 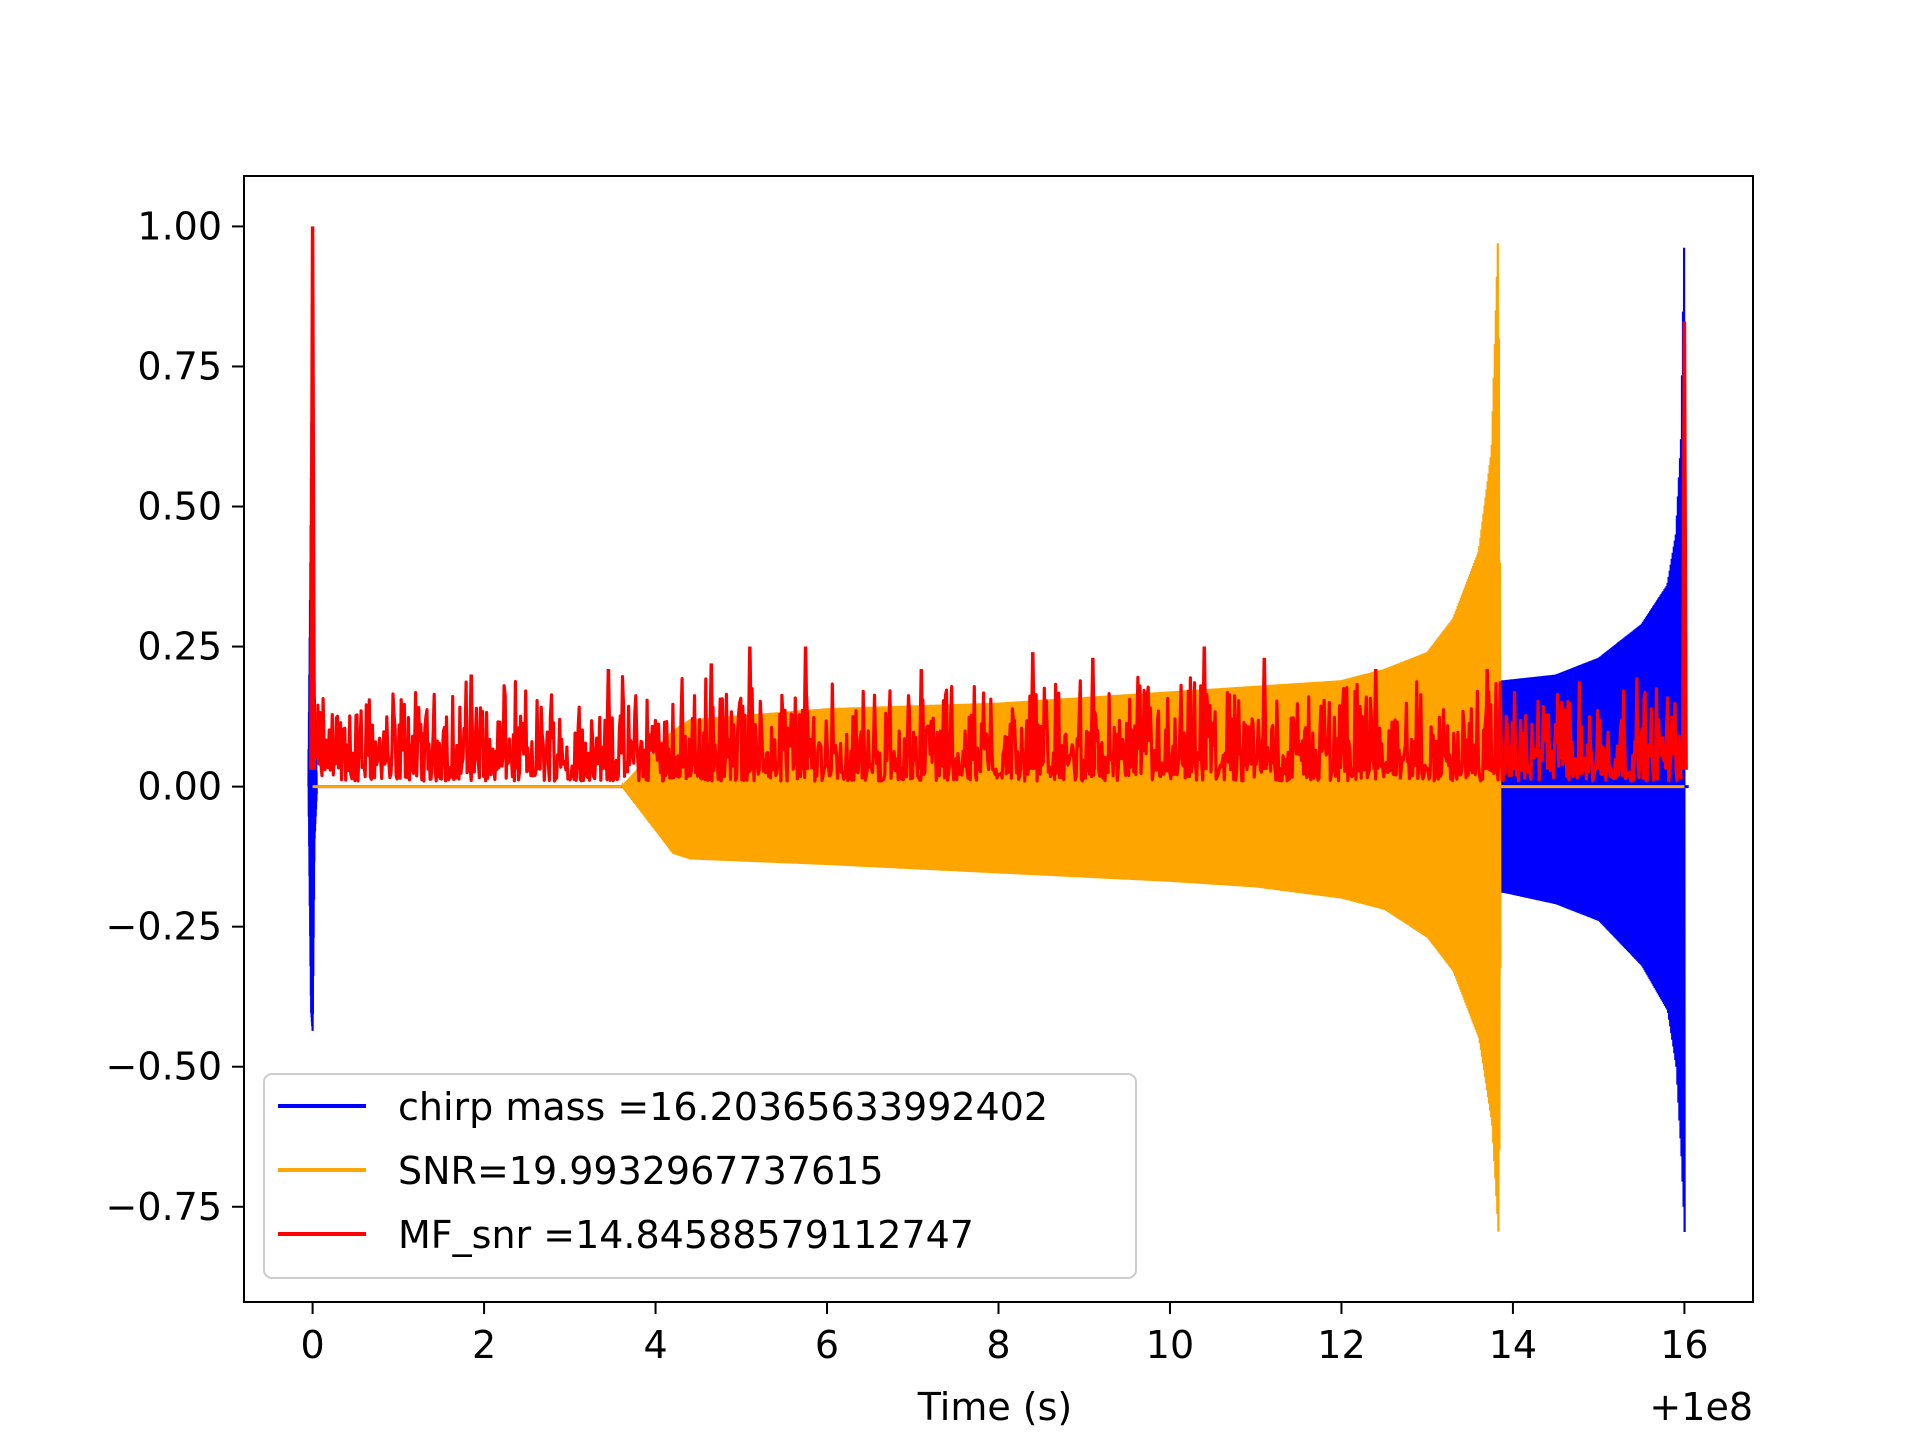 What do you see at coordinates (179, 787) in the screenshot?
I see `y-tick-label: 0.00` at bounding box center [179, 787].